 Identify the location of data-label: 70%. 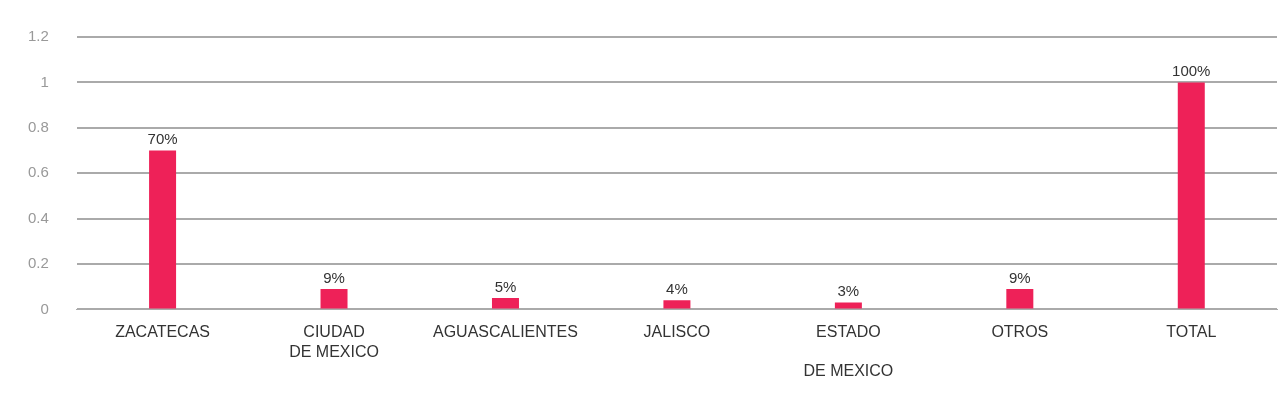
(162, 139).